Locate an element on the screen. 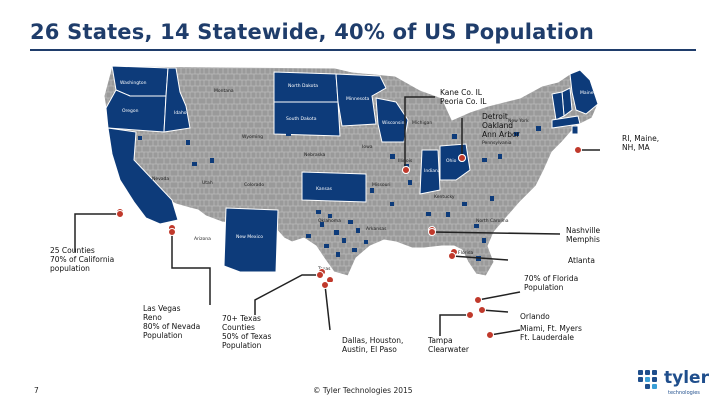 The width and height of the screenshot is (720, 405). callout-orlando: Orlando is located at coordinates (535, 316).